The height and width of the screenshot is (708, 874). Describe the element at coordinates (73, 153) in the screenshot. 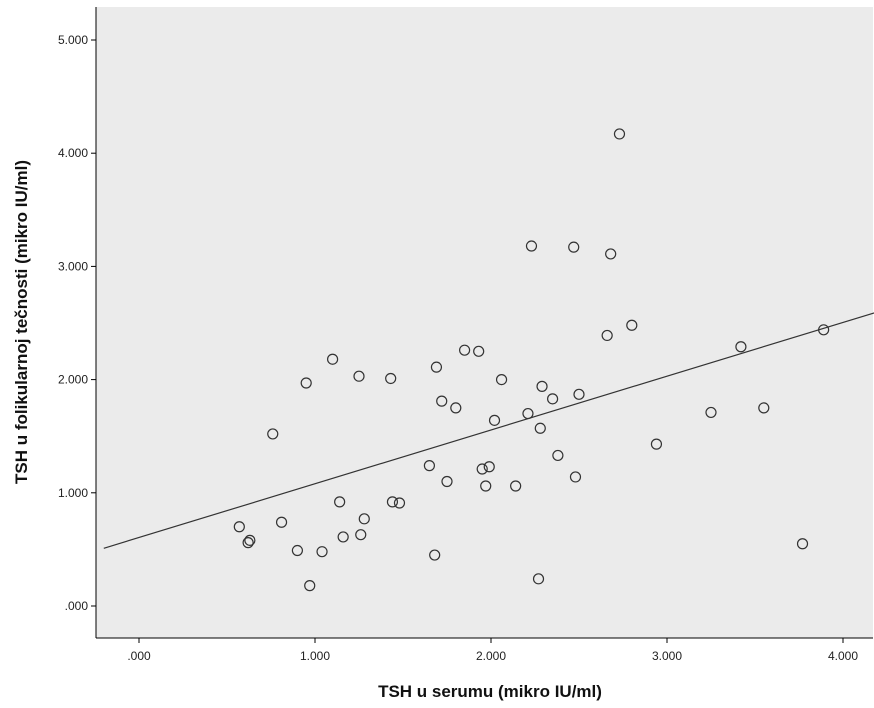

I see `y-tick-label: 4.000` at that location.